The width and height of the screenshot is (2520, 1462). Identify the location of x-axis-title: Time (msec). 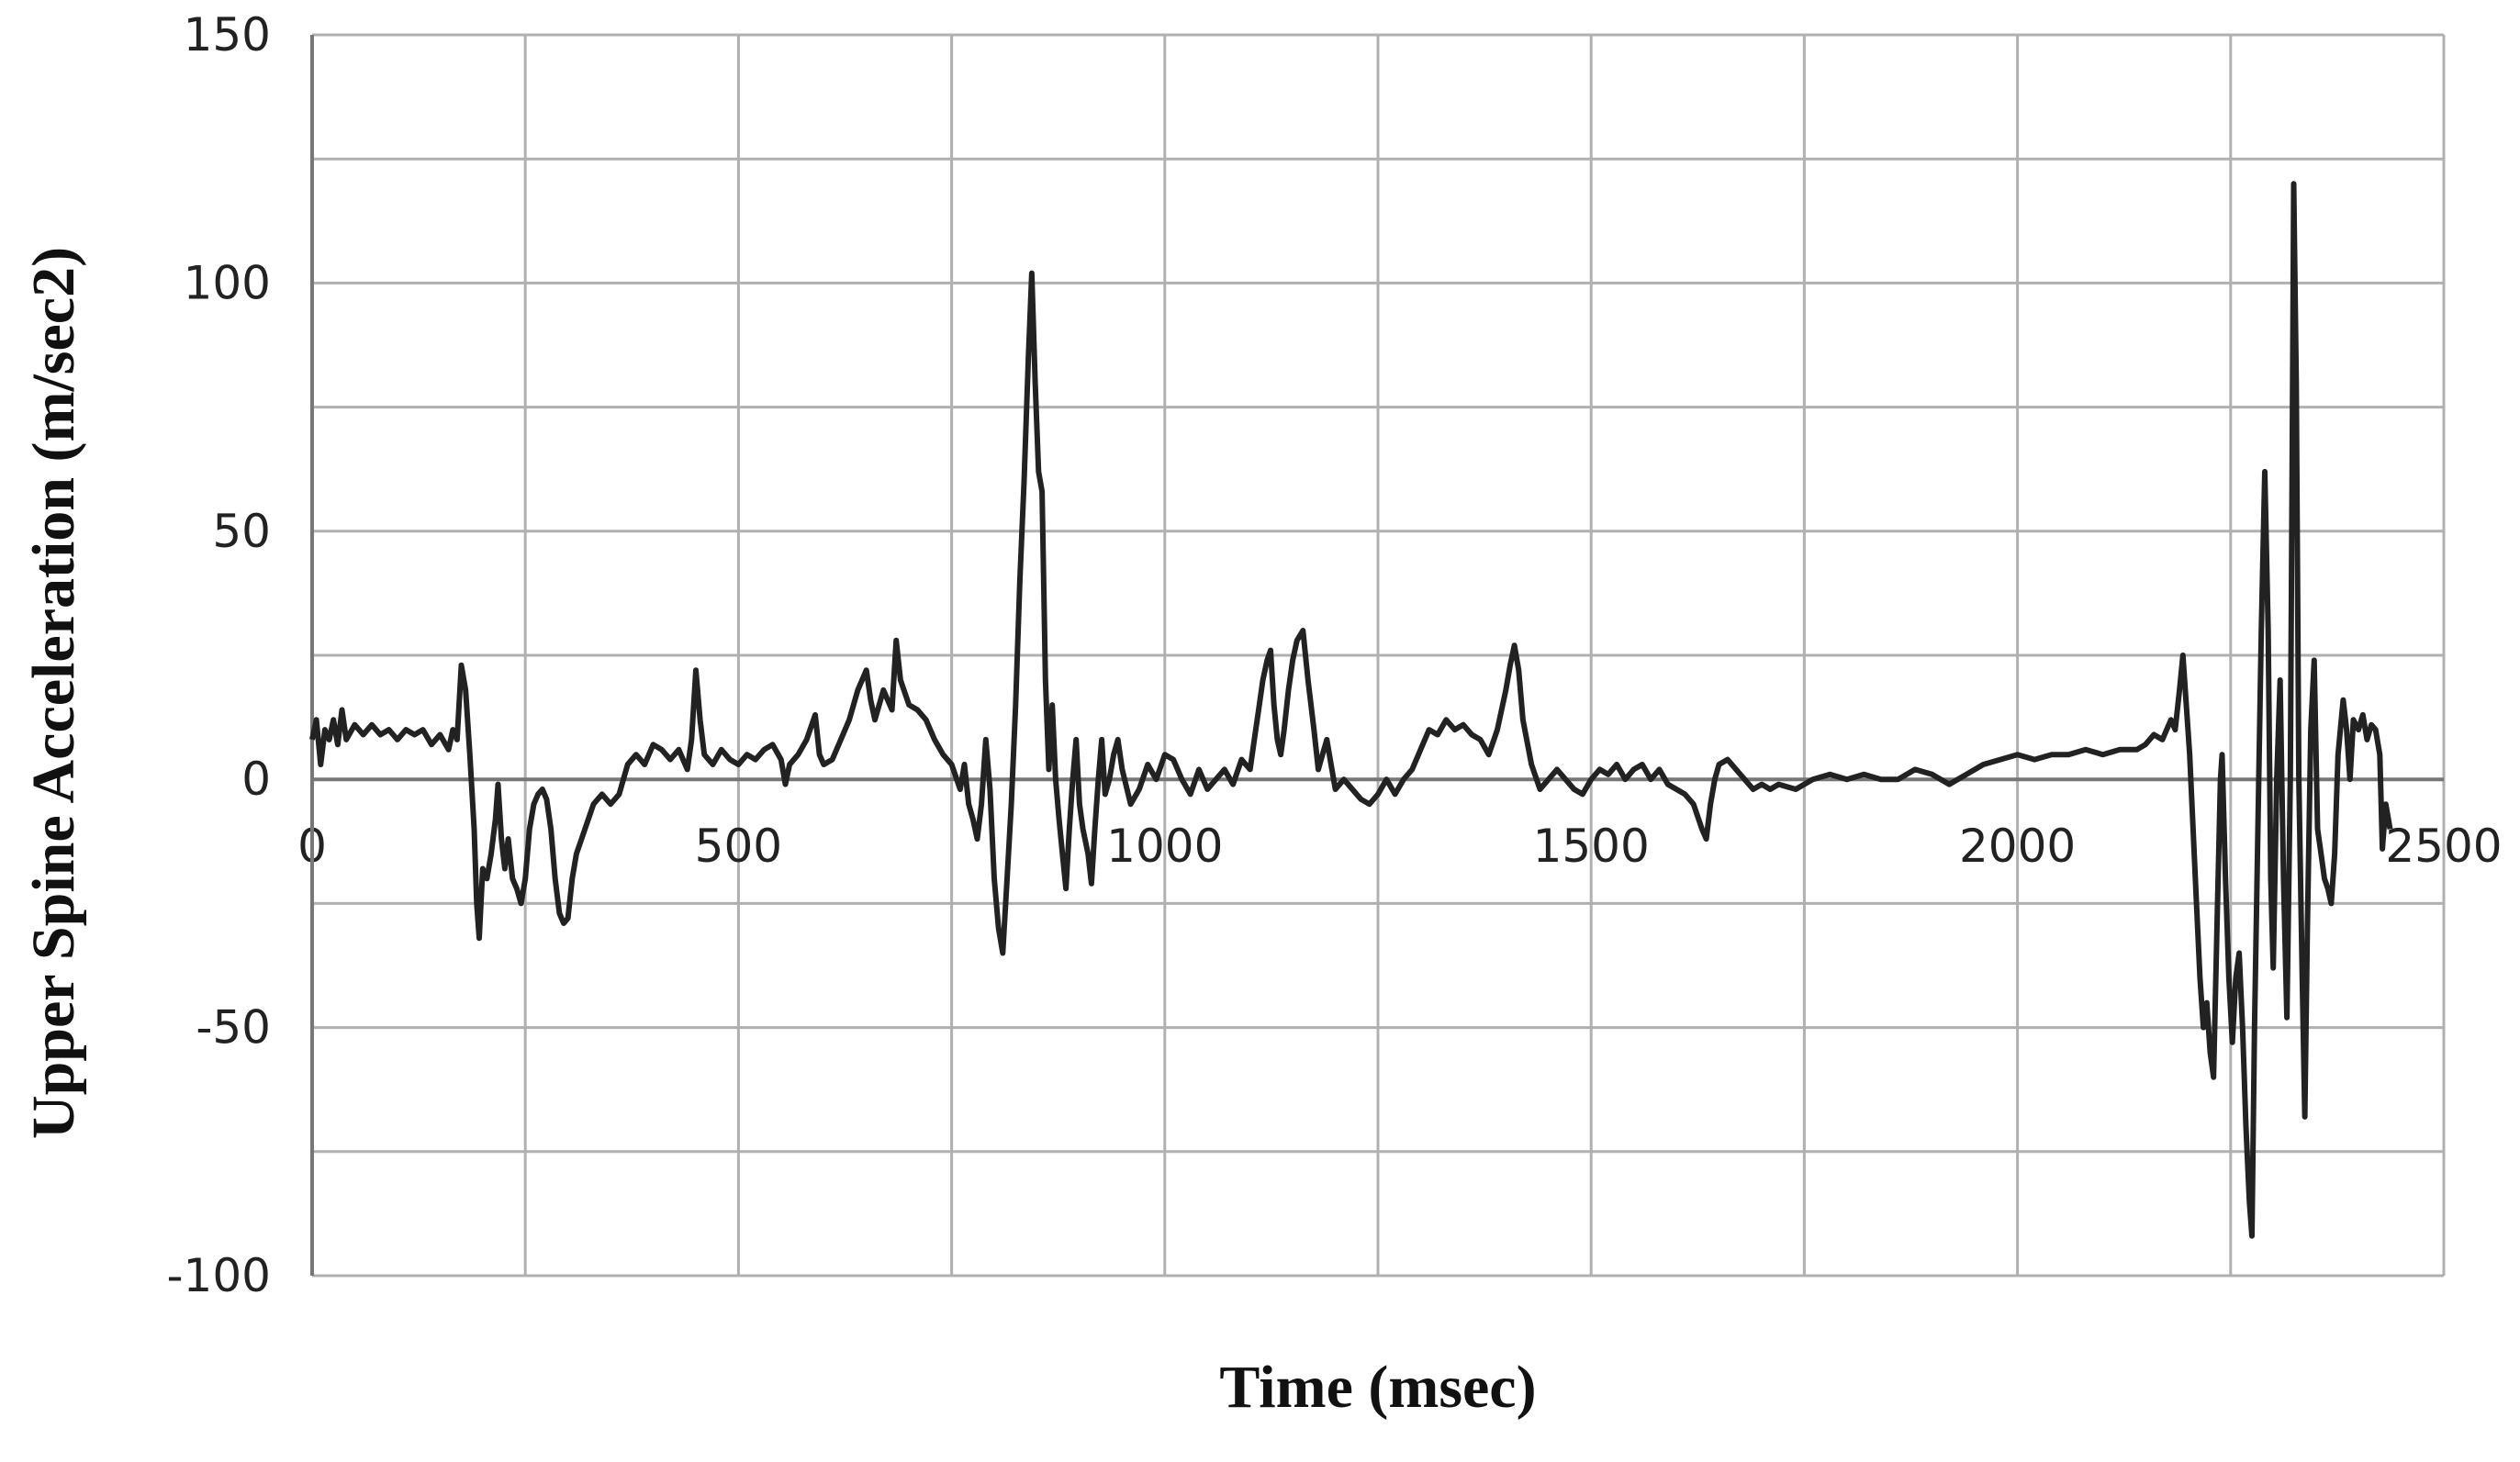
(1377, 1387).